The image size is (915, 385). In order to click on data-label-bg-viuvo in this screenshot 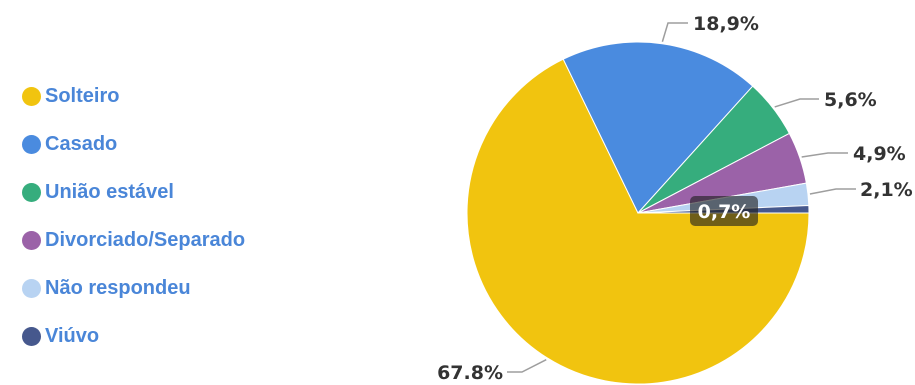, I will do `click(724, 211)`.